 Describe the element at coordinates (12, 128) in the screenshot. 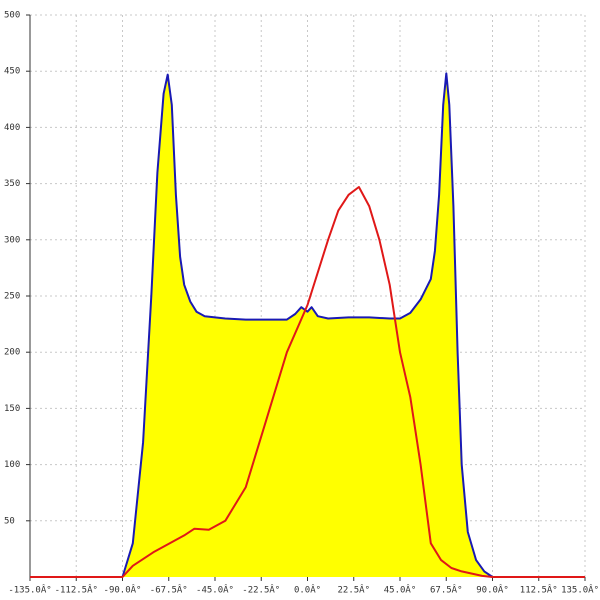

I see `y-tick-label: 400` at that location.